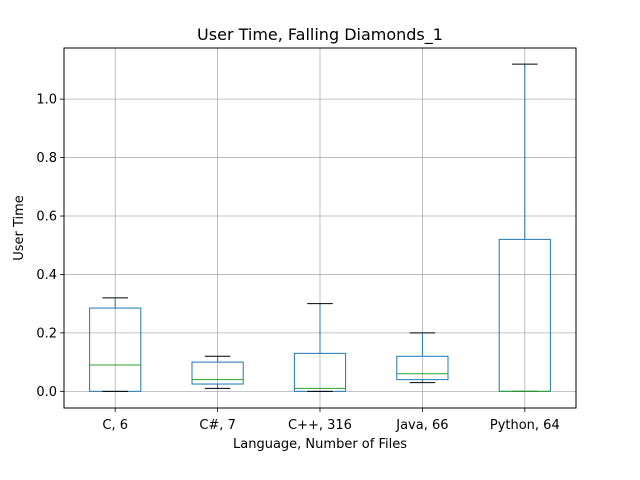 The width and height of the screenshot is (640, 480). What do you see at coordinates (421, 425) in the screenshot?
I see `x-tick-label: Java, 66` at bounding box center [421, 425].